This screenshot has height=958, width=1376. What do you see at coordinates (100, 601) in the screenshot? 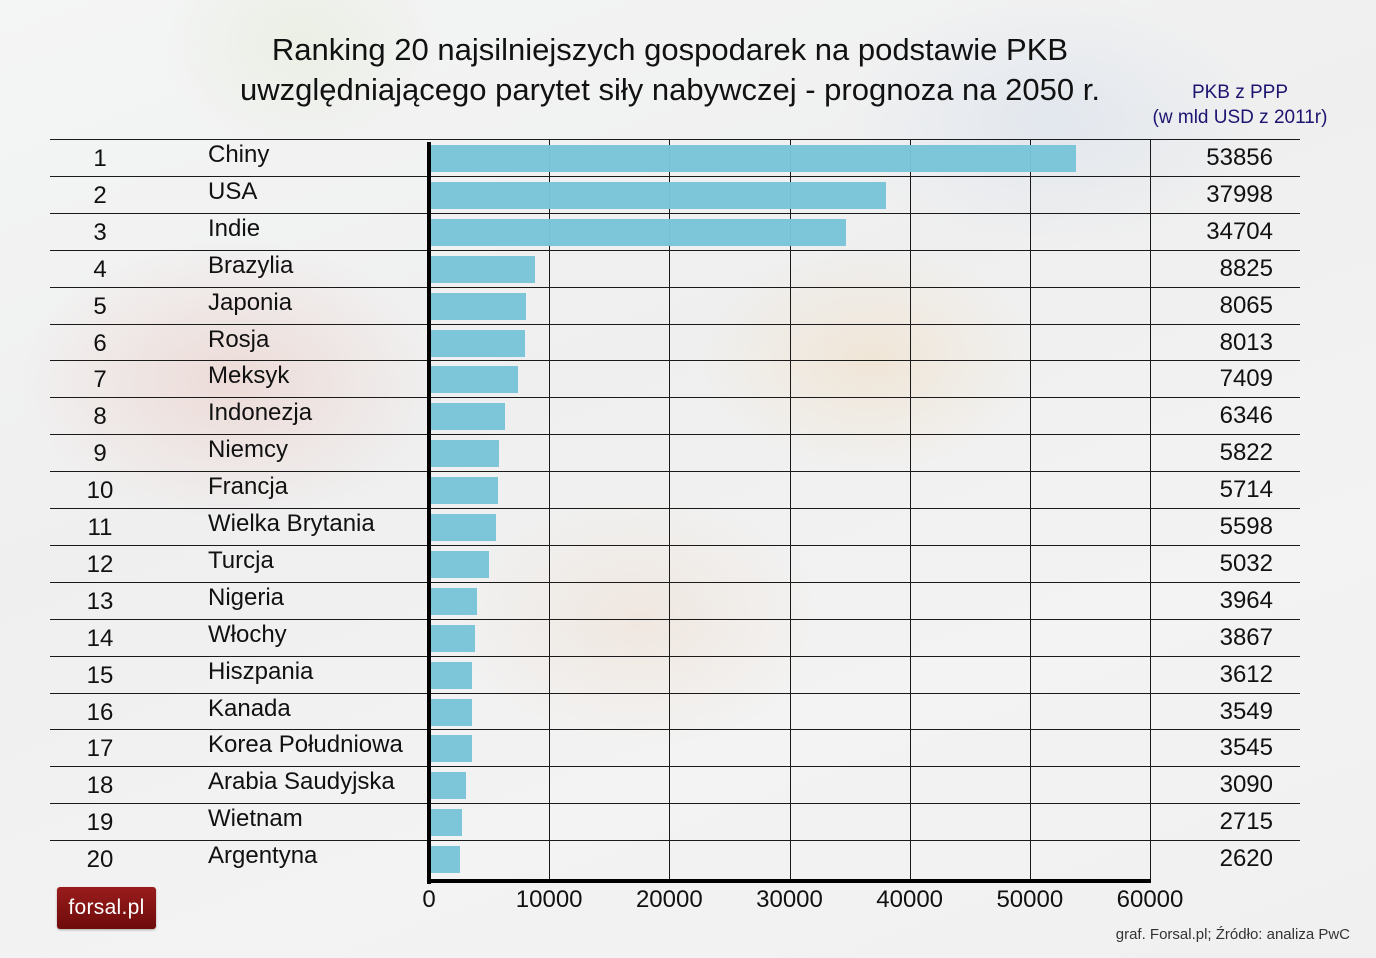
I see `rank-number: 13` at bounding box center [100, 601].